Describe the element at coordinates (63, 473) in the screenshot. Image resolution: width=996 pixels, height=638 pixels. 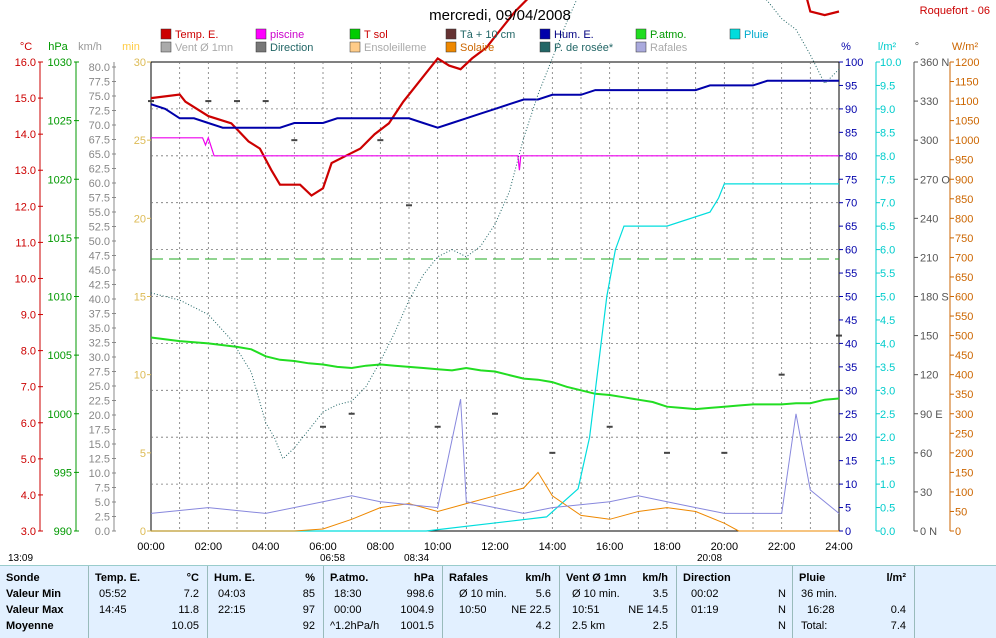
I see `axis-tick-label-hpa: 995` at that location.